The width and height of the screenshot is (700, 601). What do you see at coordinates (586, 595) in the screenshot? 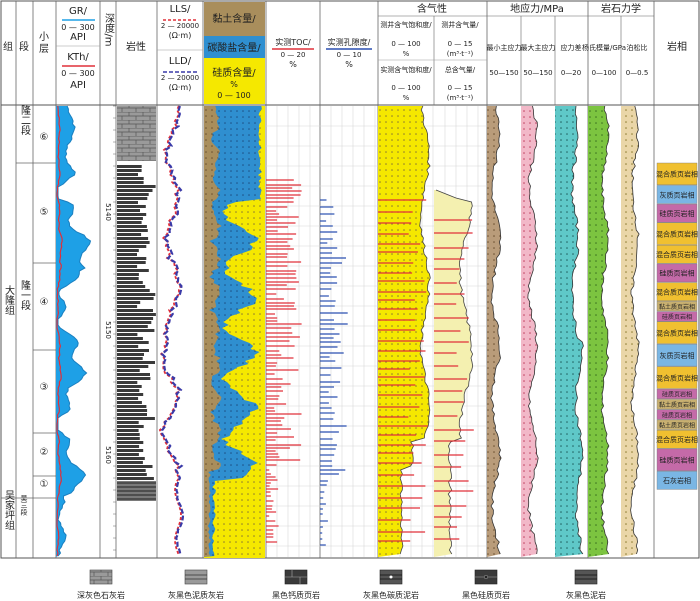
I see `legend-label: 灰黑色泥岩` at bounding box center [586, 595].